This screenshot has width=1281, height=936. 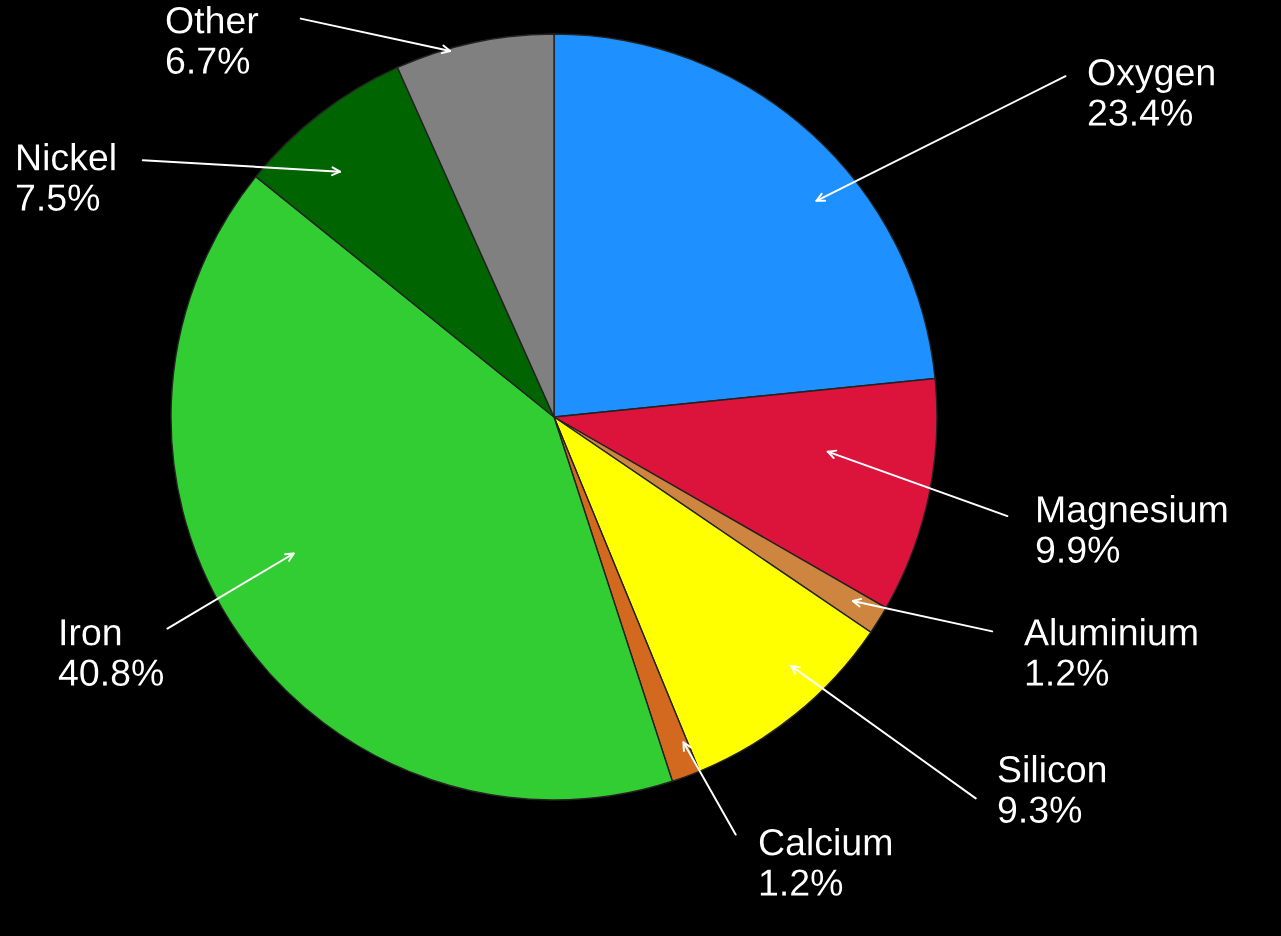 What do you see at coordinates (1132, 512) in the screenshot?
I see `slice-label: Magnesium` at bounding box center [1132, 512].